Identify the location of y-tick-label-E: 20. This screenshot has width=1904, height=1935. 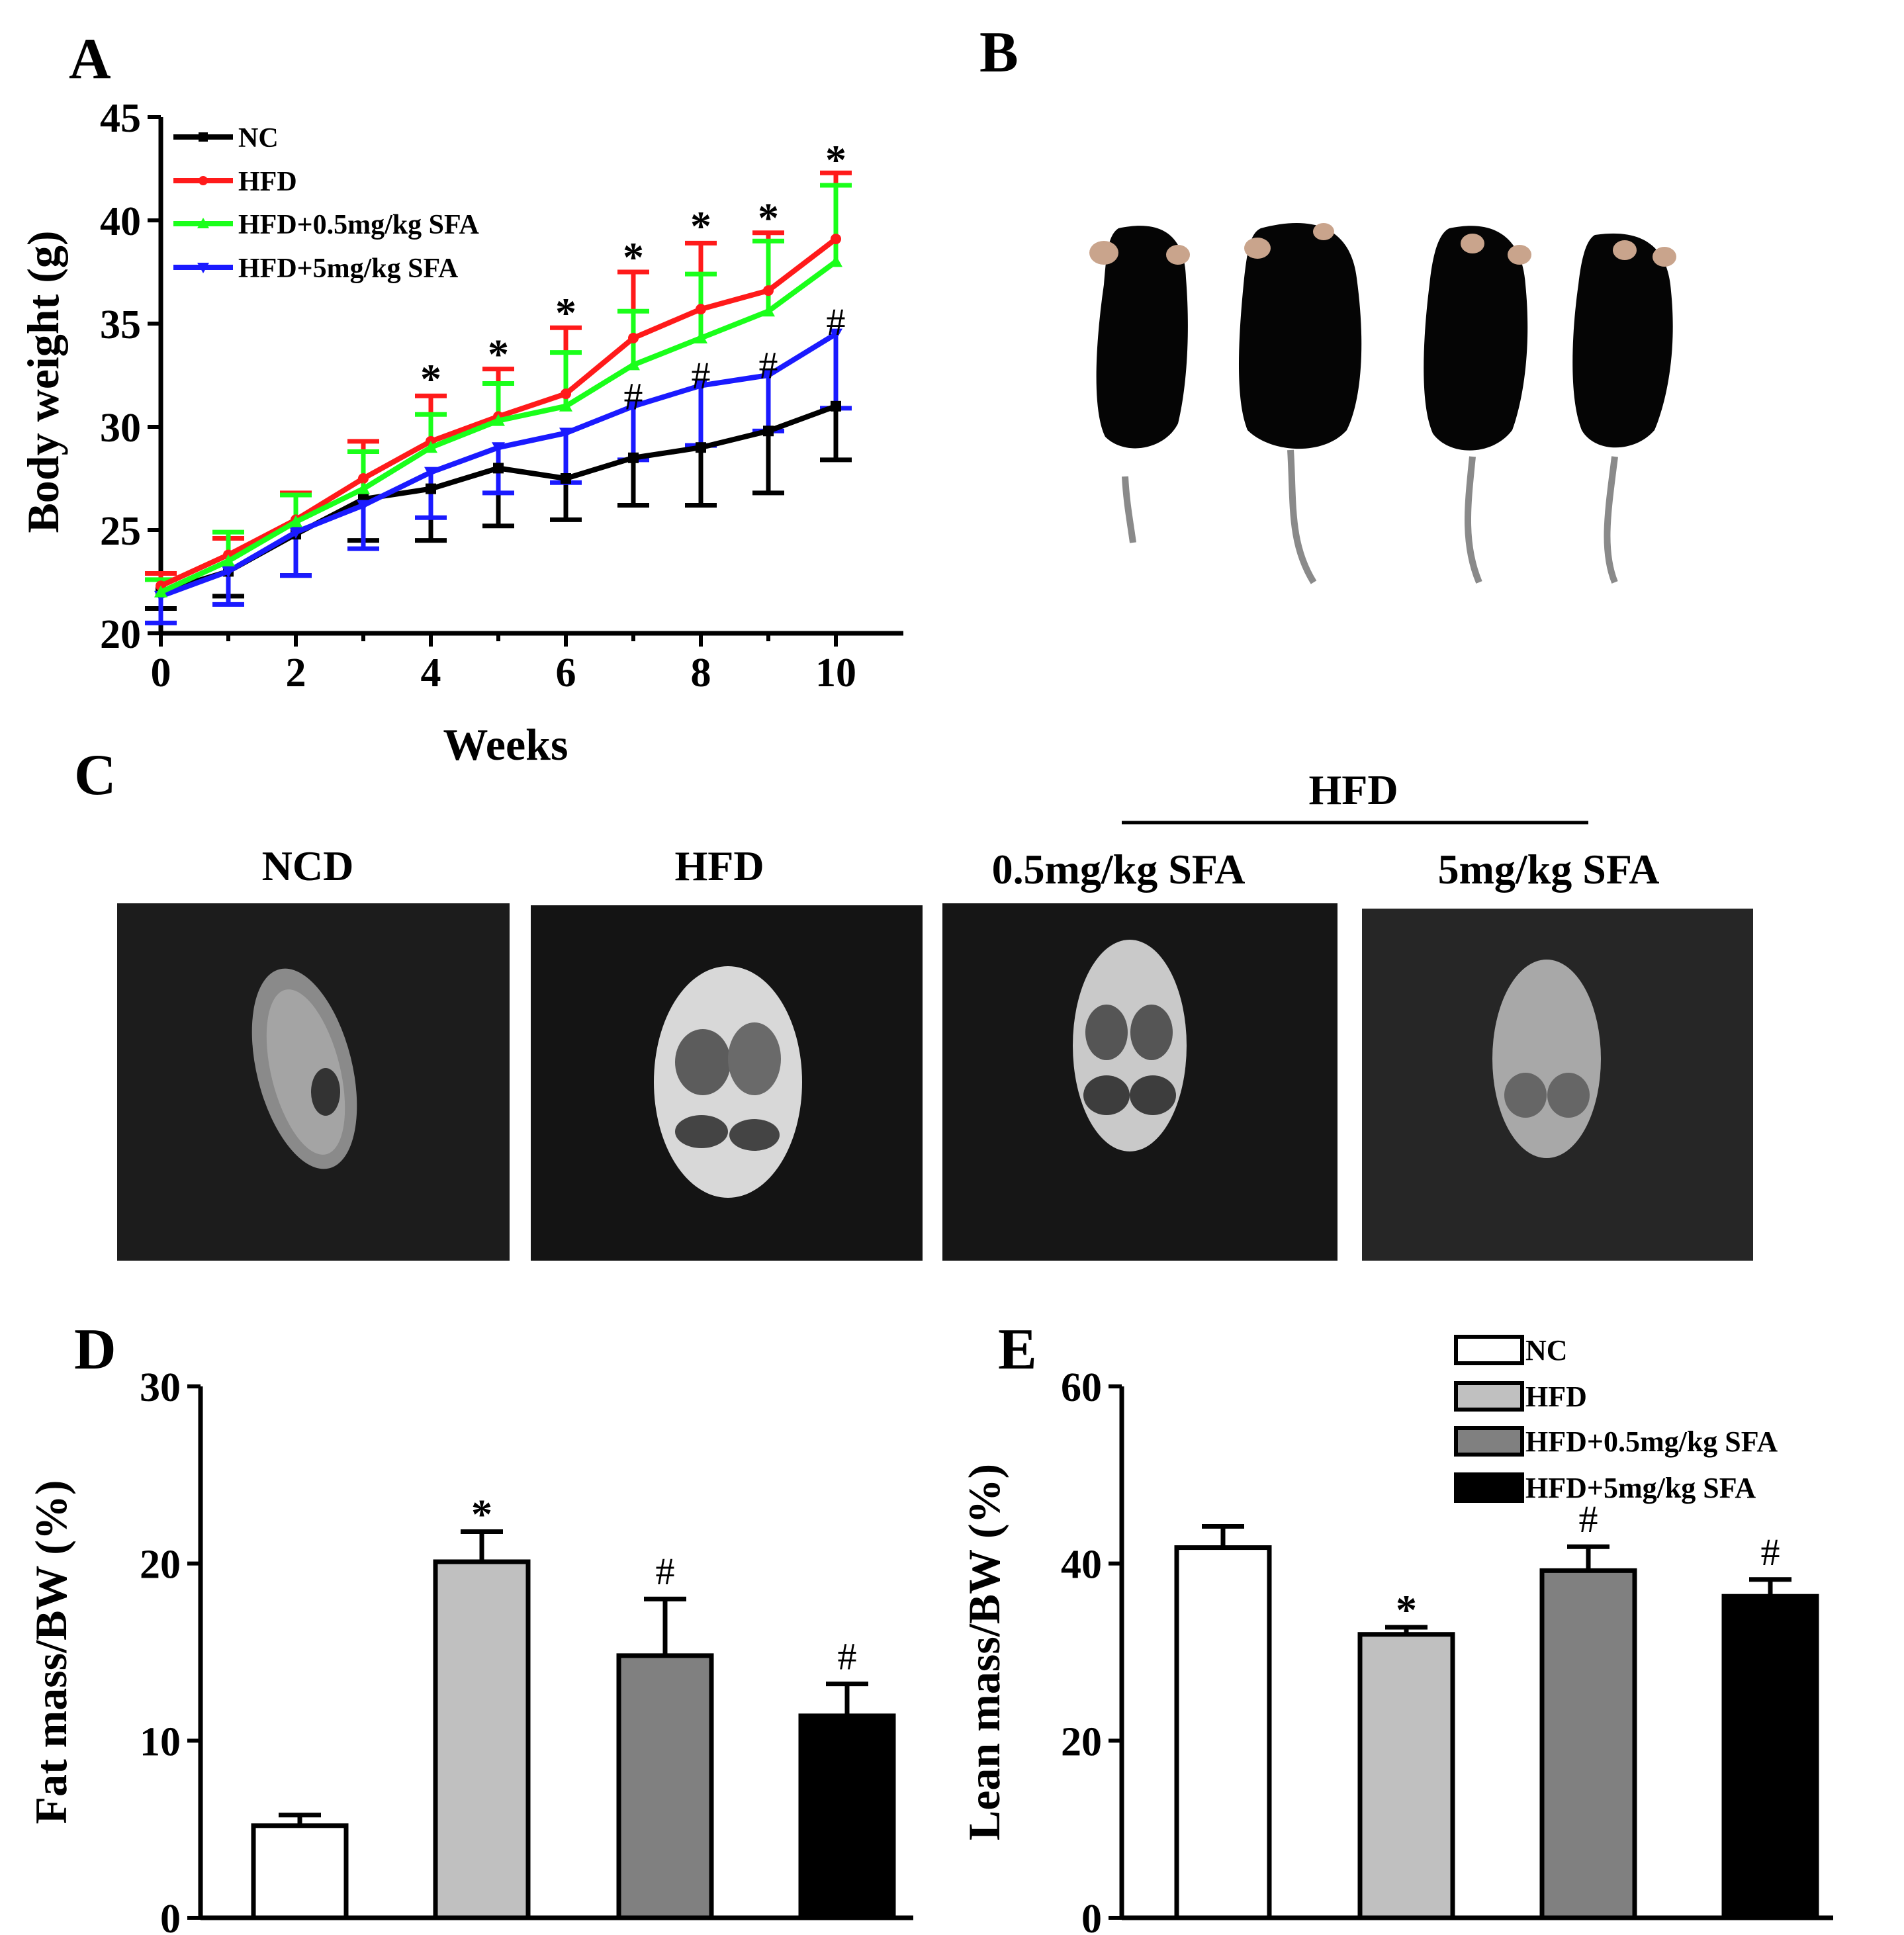
(1081, 1741).